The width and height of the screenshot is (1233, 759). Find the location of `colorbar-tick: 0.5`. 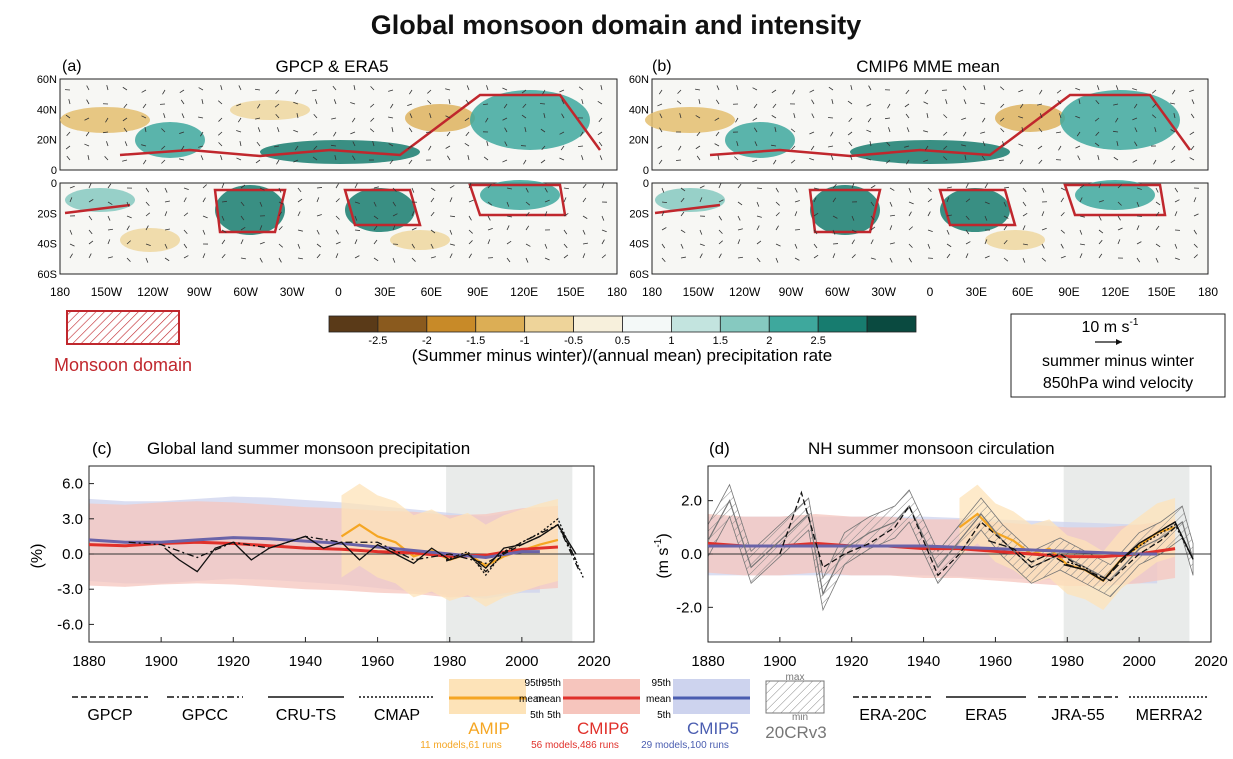

colorbar-tick: 0.5 is located at coordinates (622, 341).